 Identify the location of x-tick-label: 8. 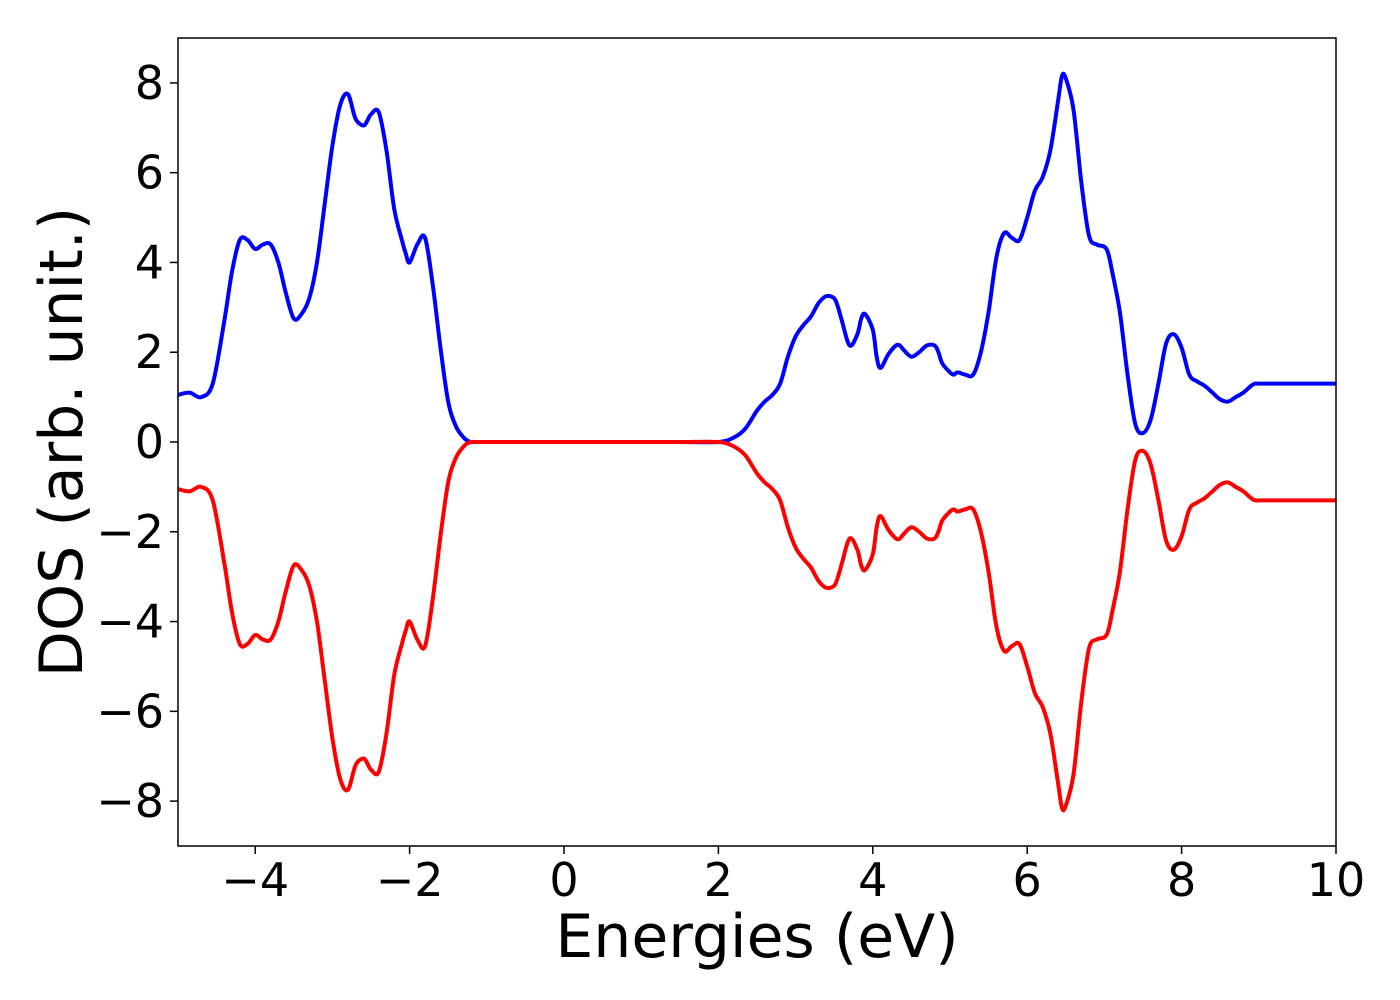
(1181, 880).